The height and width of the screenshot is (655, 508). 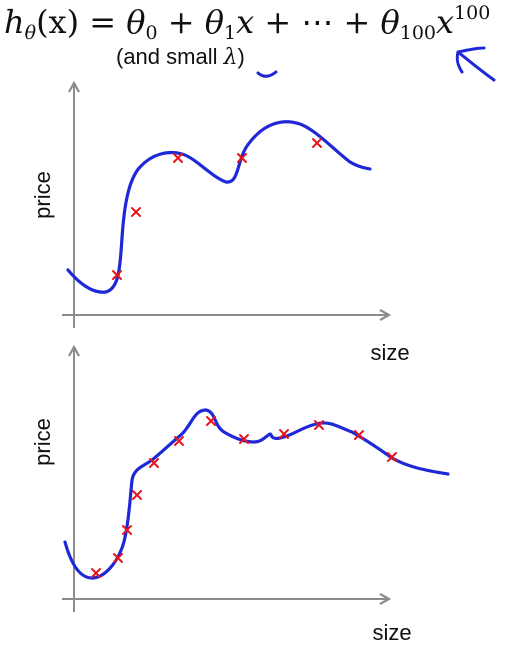 I want to click on eq-ellipsis: + ⋯ +, so click(x=317, y=22).